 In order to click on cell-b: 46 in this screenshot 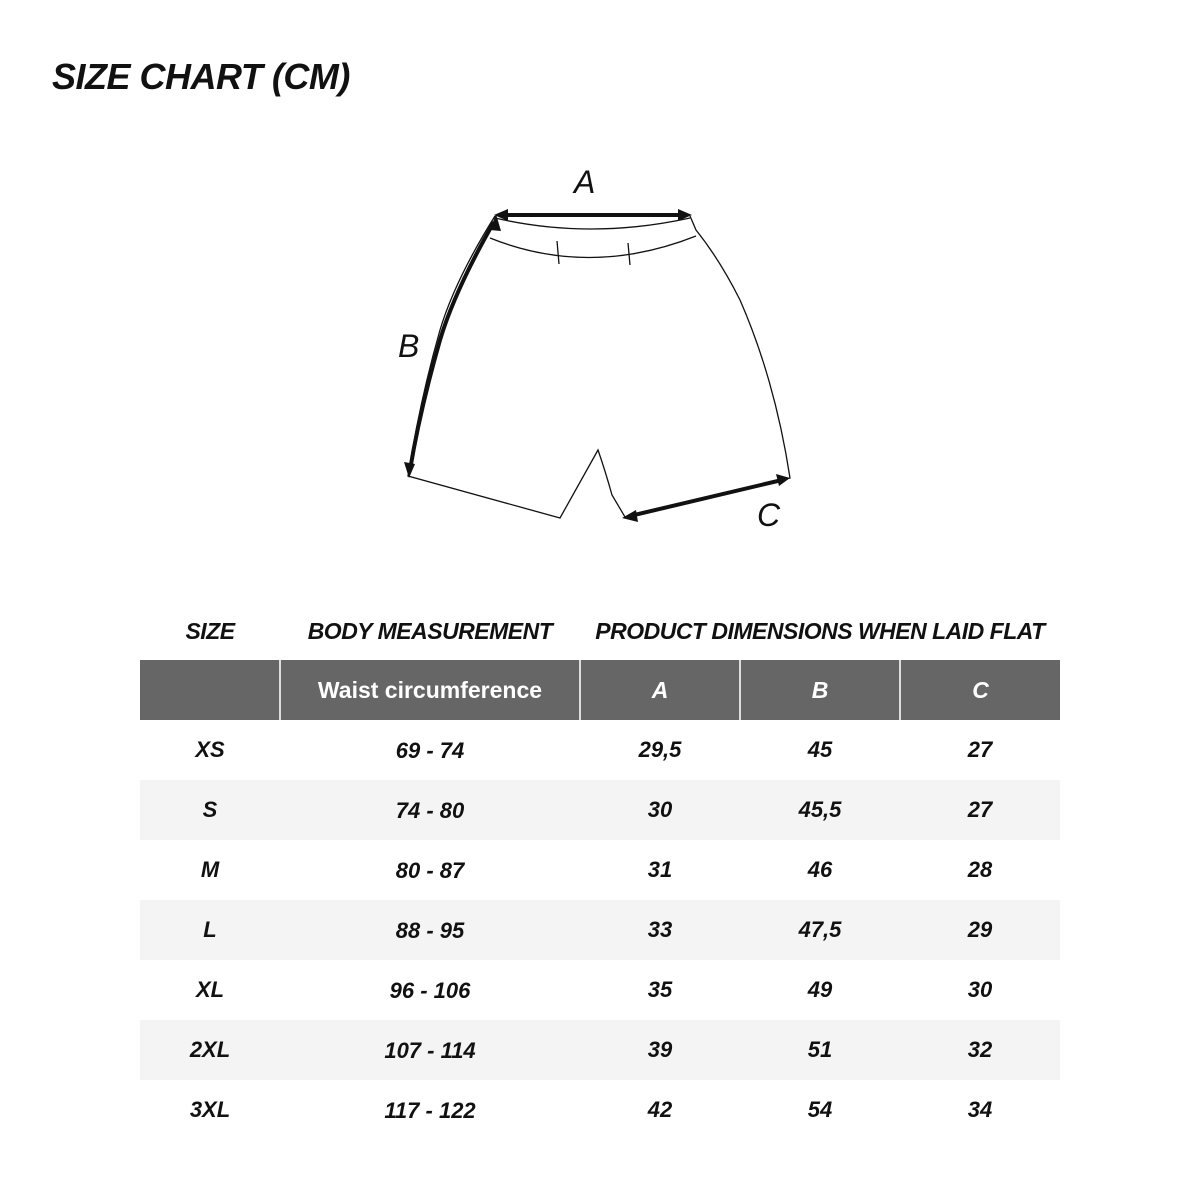, I will do `click(820, 869)`.